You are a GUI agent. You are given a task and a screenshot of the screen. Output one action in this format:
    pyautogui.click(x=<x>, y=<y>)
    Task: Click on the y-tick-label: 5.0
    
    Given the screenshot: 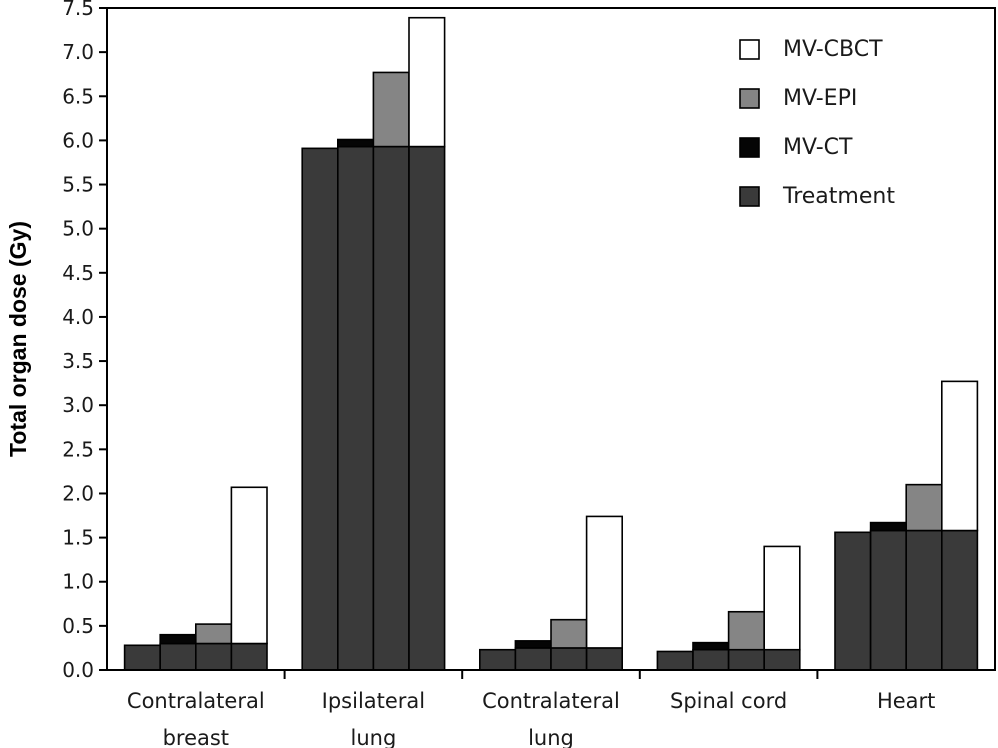 What is the action you would take?
    pyautogui.click(x=78, y=229)
    